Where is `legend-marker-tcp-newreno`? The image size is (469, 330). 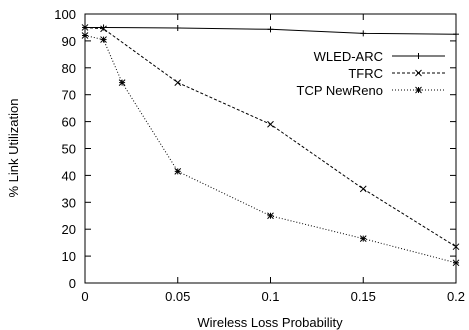
legend-marker-tcp-newreno is located at coordinates (418, 90).